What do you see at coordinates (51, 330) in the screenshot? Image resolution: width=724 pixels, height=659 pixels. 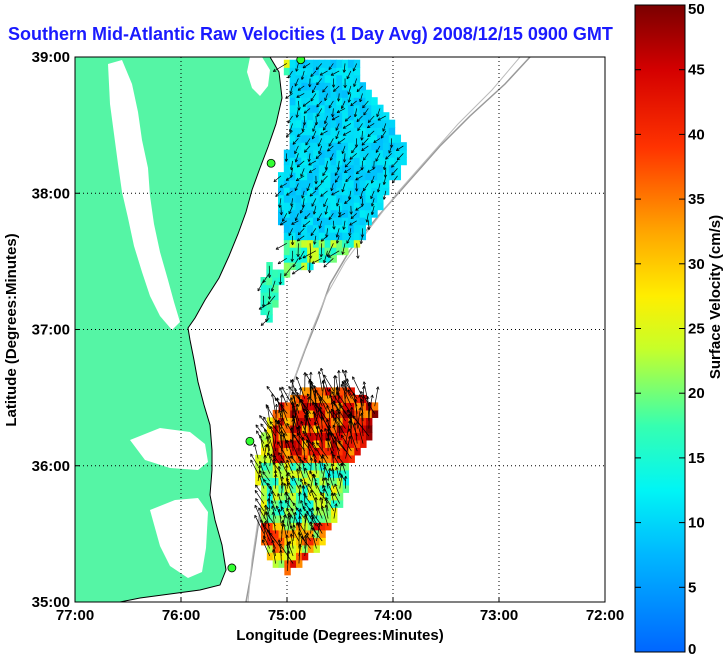 I see `y-tick-label: 37:00` at bounding box center [51, 330].